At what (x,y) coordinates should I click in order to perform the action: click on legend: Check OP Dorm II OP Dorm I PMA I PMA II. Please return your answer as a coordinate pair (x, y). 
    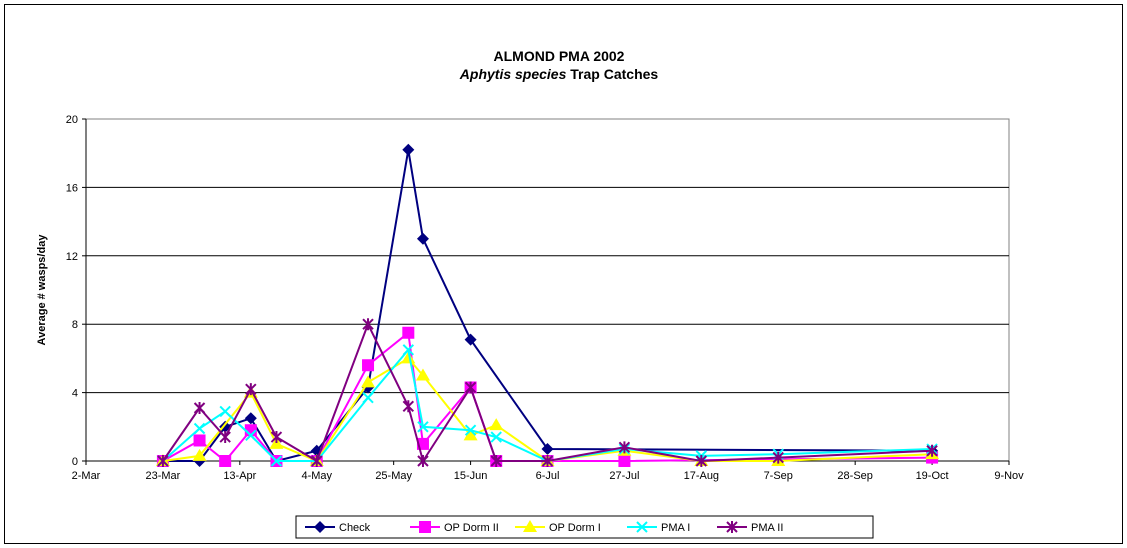
    Looking at the image, I should click on (544, 527).